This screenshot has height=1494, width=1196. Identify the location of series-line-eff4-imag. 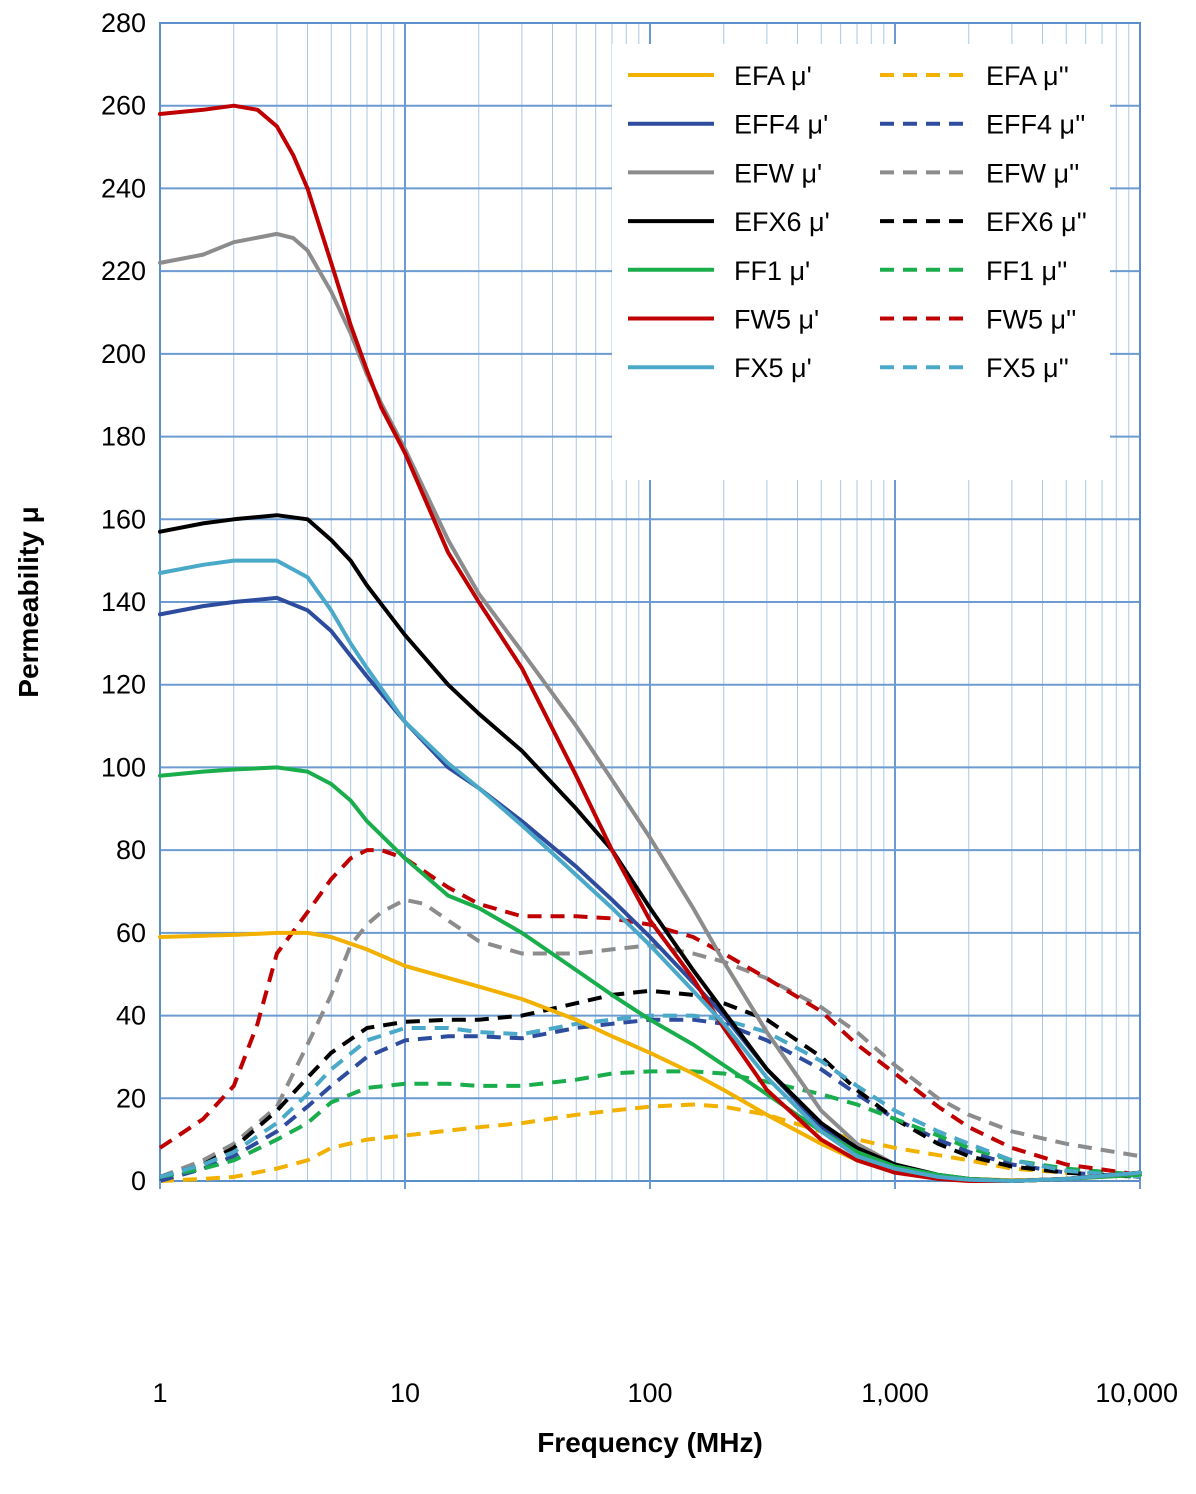
(650, 1100).